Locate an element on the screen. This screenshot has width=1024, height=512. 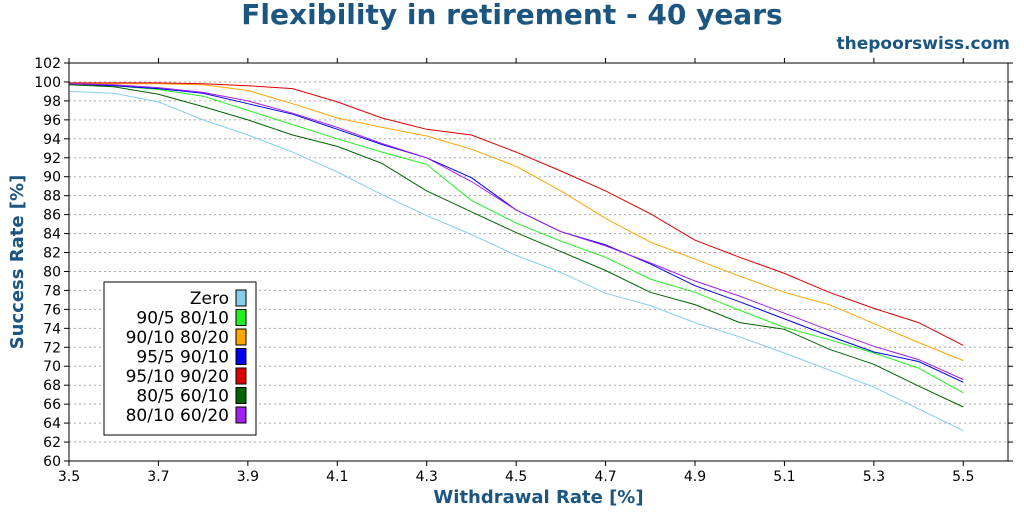
x-tick-label: 5.3 is located at coordinates (874, 477).